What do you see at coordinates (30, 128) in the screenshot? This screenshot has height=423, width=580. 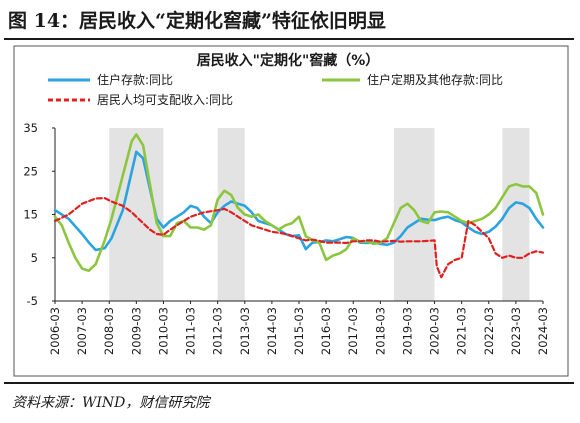 I see `y-tick-label: 35` at bounding box center [30, 128].